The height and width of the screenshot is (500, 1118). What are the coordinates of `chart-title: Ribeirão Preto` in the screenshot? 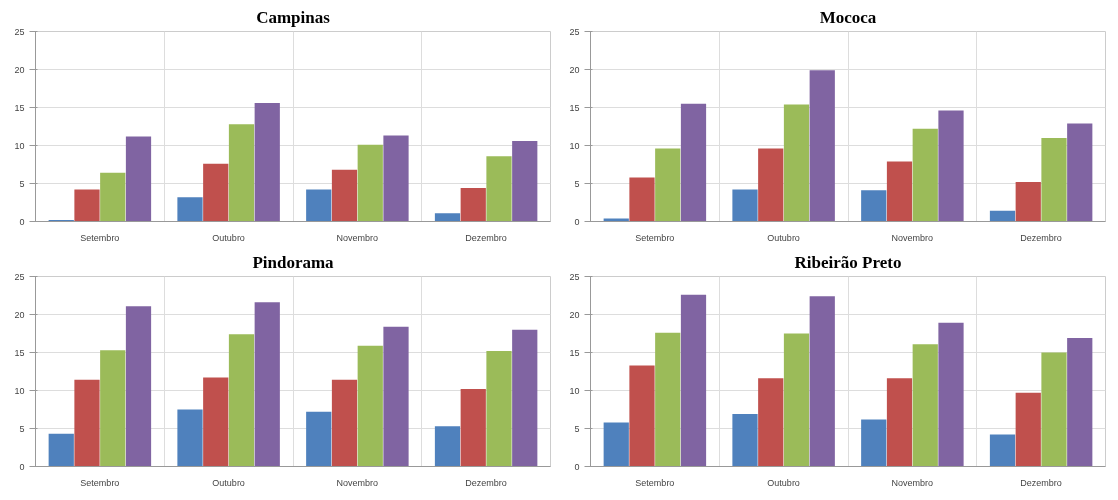 It's located at (848, 262).